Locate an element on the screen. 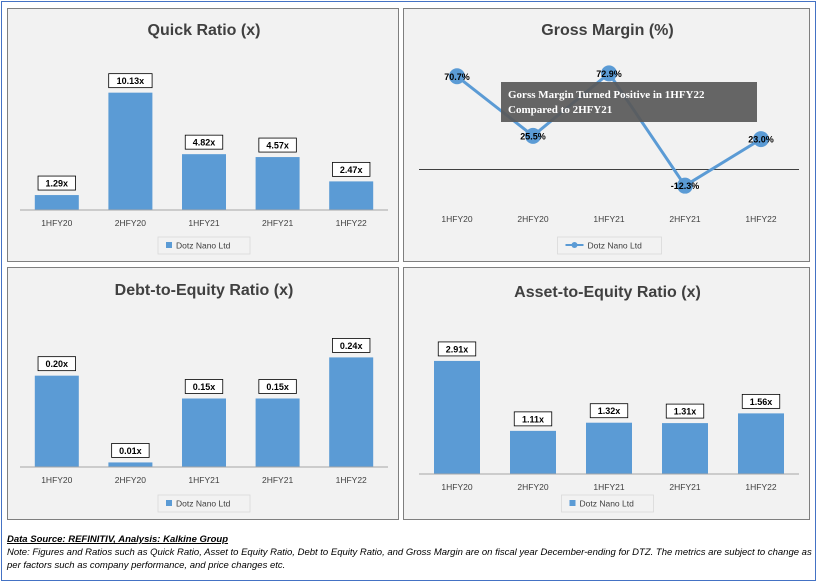 Image resolution: width=819 pixels, height=584 pixels. data-label-1hfy22: 1.56x is located at coordinates (761, 402).